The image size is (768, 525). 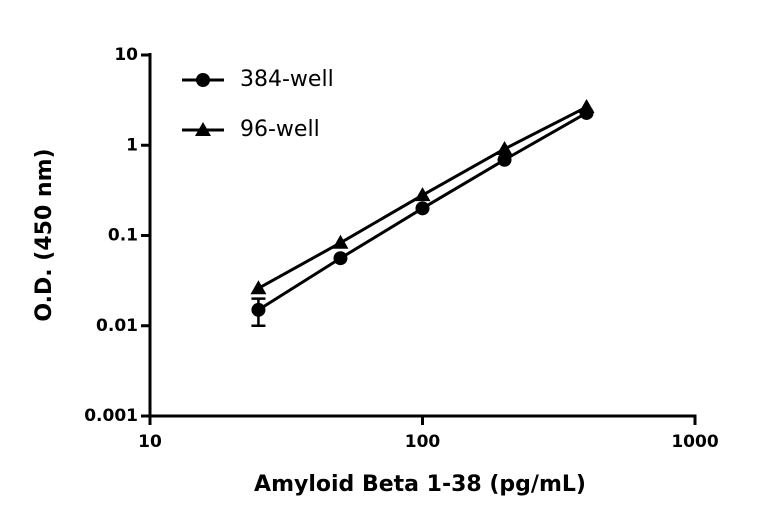 What do you see at coordinates (132, 145) in the screenshot?
I see `y-tick-label: 1` at bounding box center [132, 145].